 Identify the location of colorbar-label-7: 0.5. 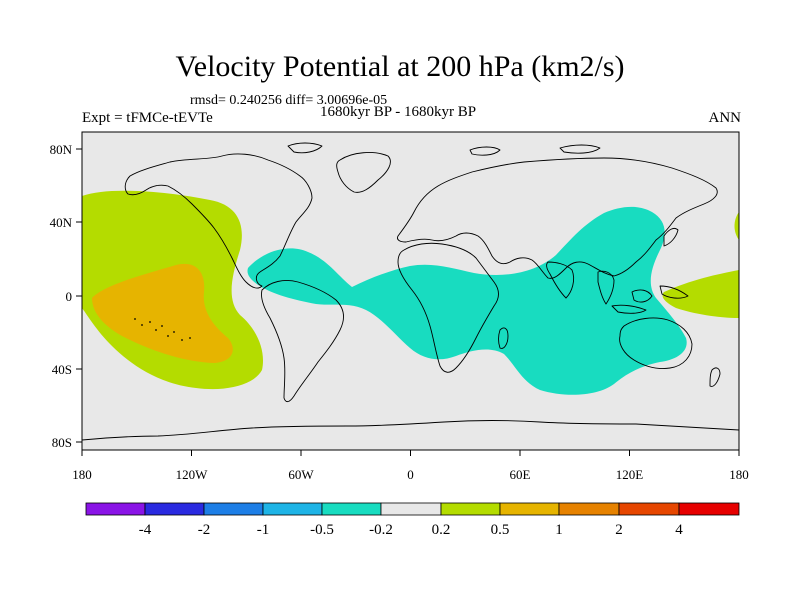
(500, 530).